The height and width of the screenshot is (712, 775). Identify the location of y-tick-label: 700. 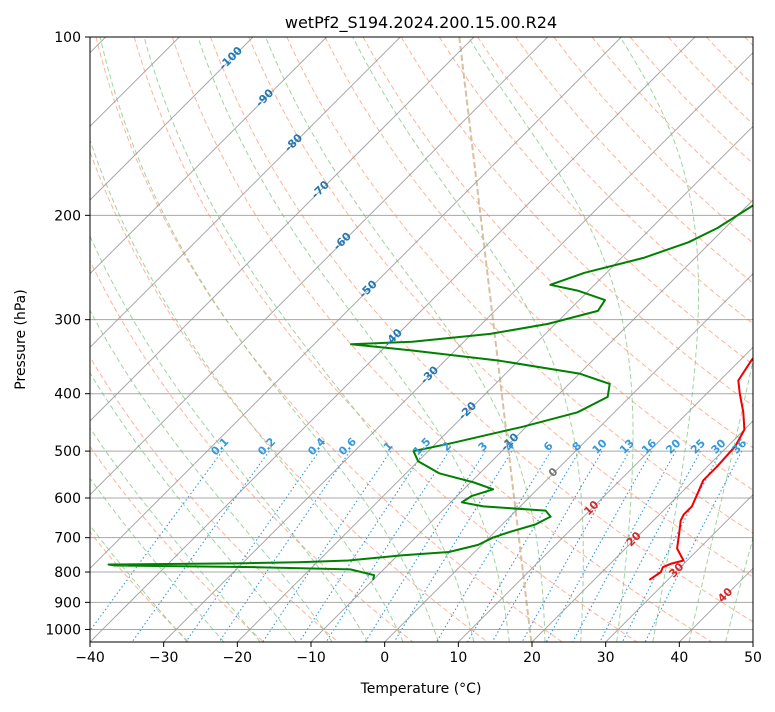
(67, 539).